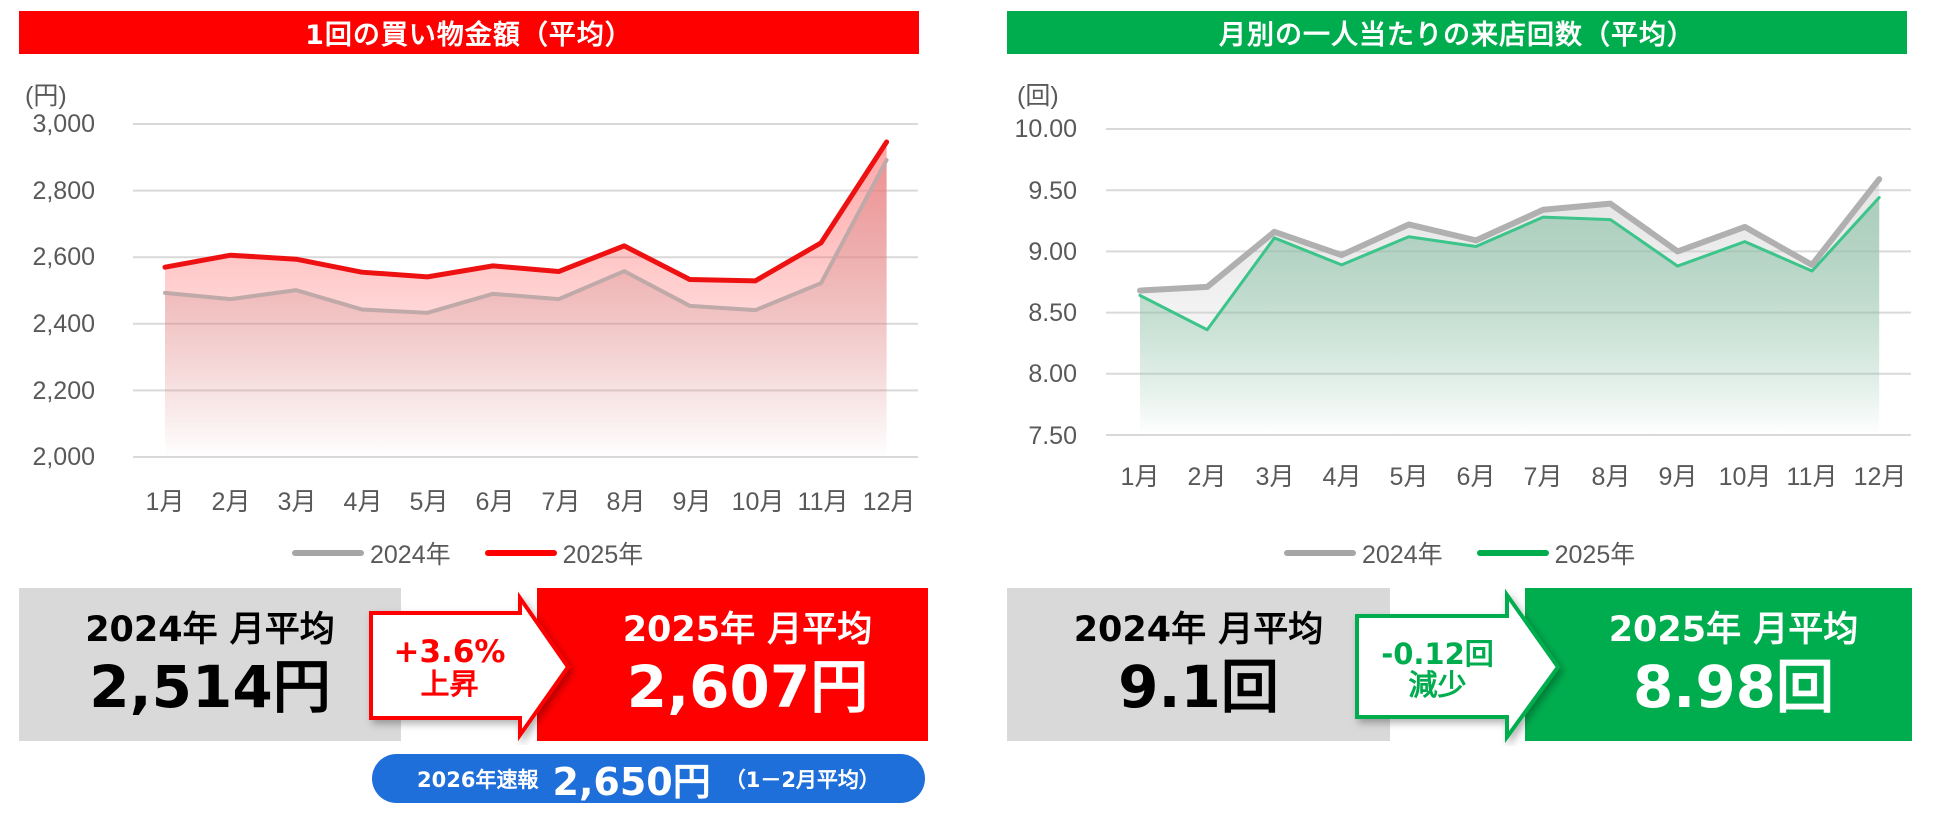 The width and height of the screenshot is (1950, 824). I want to click on legend-swatch-green, so click(1512, 553).